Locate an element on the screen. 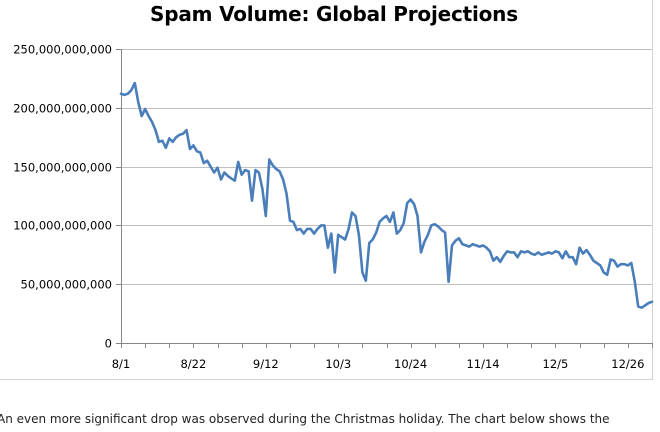  x-tick-label: 8/1 is located at coordinates (121, 364).